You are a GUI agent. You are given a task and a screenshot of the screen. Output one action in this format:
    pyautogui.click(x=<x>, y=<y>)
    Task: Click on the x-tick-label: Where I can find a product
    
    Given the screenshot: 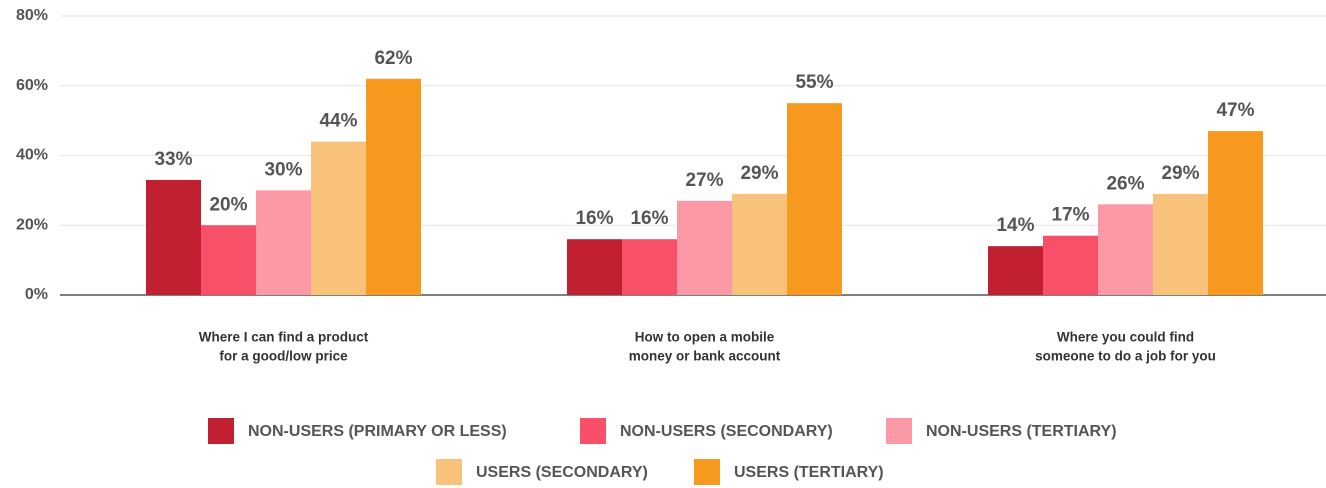 What is the action you would take?
    pyautogui.click(x=284, y=337)
    